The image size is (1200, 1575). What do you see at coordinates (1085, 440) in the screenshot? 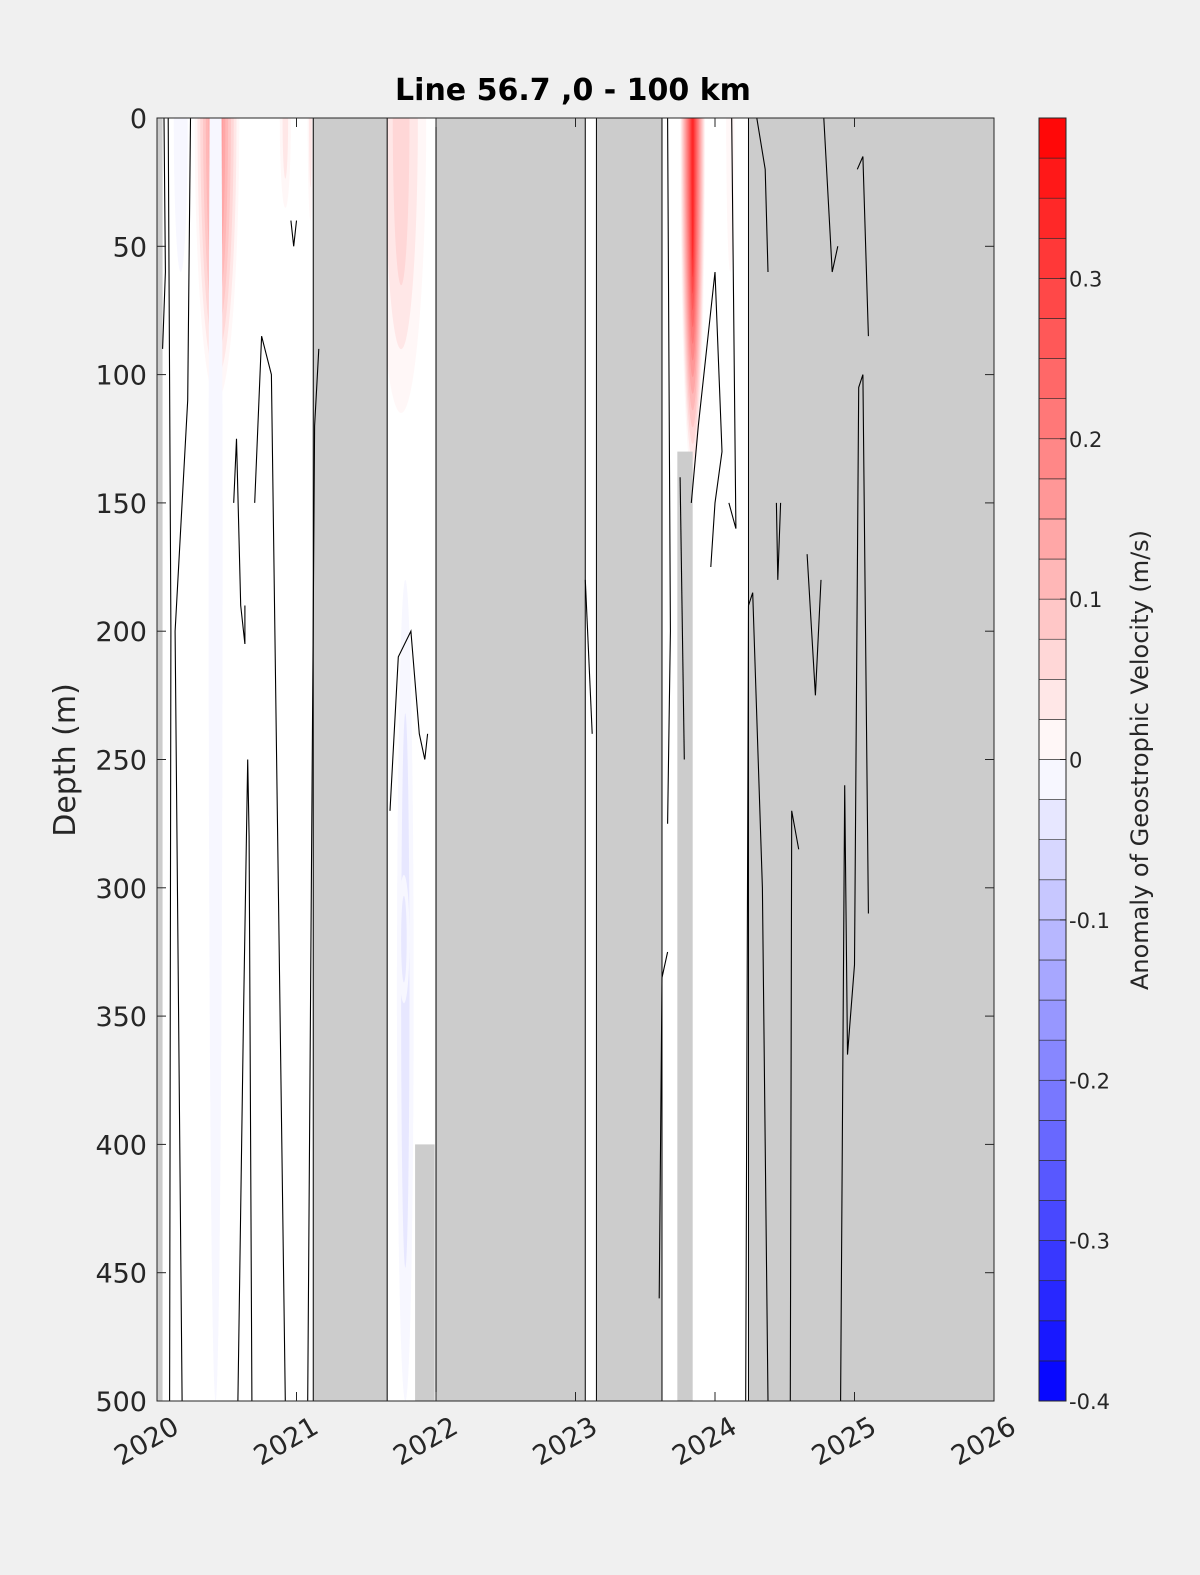
I see `colorbar-tick-label: 0.2` at bounding box center [1085, 440].